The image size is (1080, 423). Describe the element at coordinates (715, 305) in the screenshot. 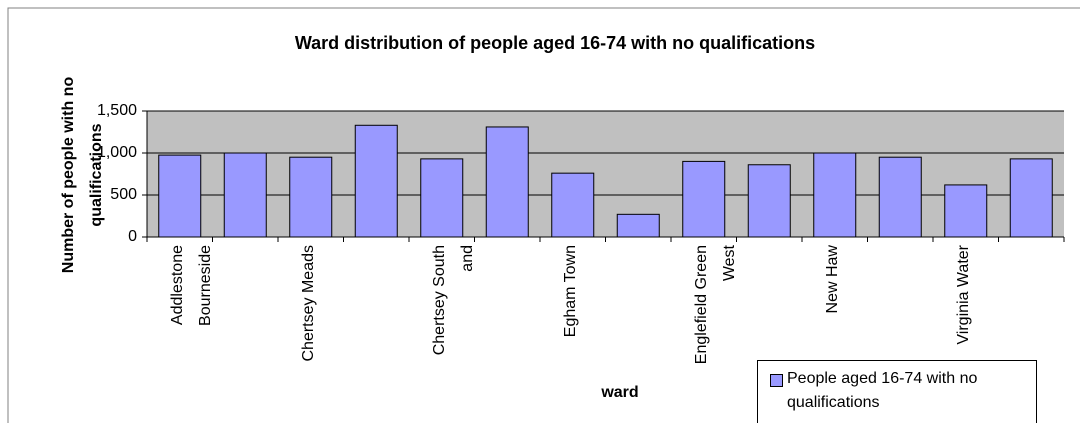

I see `x-tick-label: Englefield Green West` at that location.